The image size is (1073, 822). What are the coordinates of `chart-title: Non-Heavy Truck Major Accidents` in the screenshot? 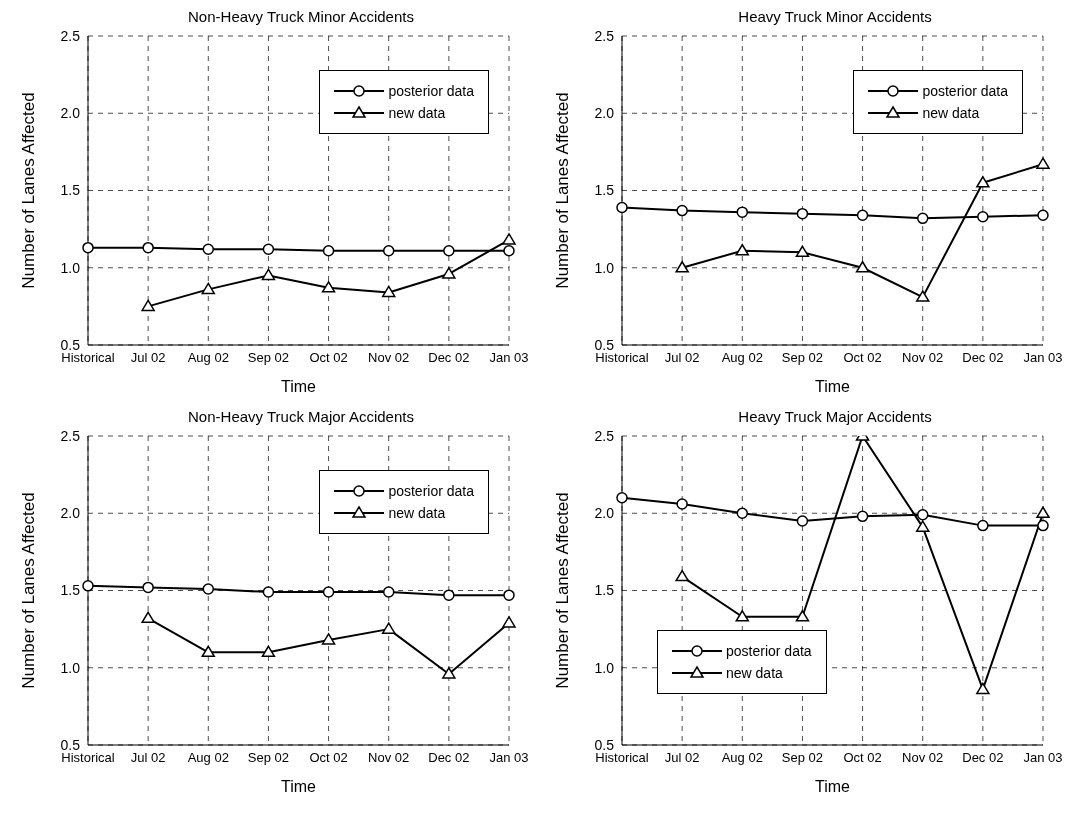 It's located at (301, 416).